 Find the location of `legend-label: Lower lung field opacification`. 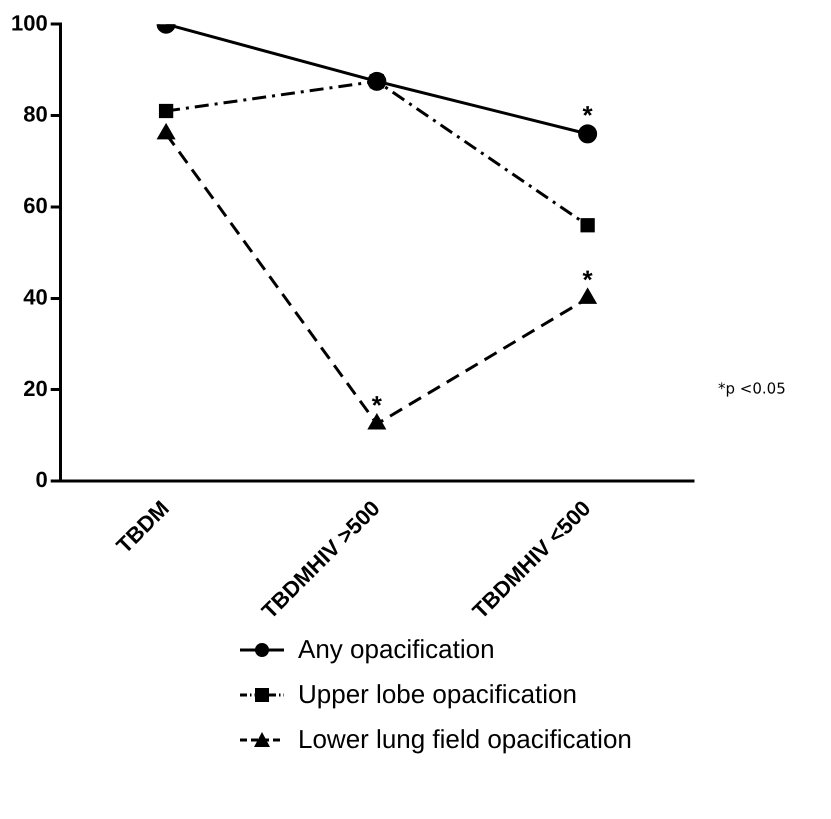

legend-label: Lower lung field opacification is located at coordinates (465, 739).